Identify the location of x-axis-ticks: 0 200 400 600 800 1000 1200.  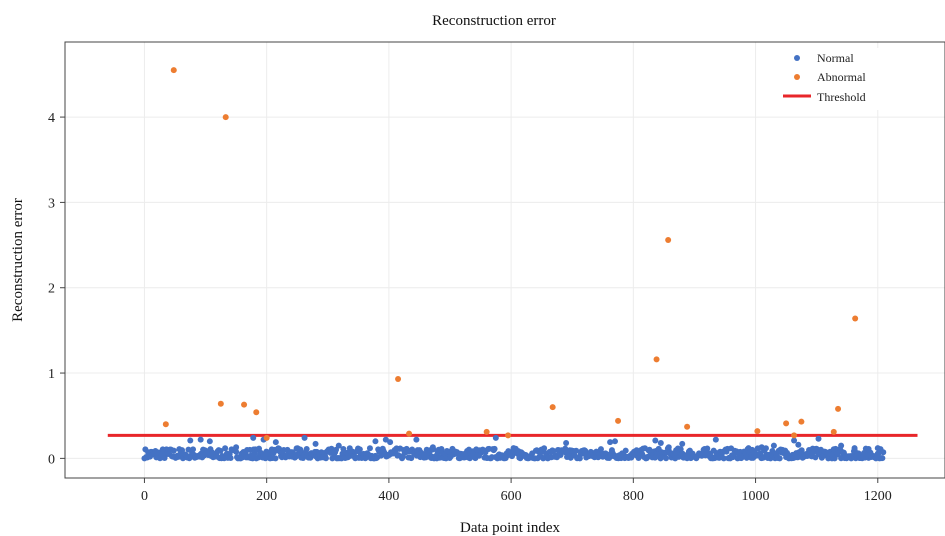
(516, 491).